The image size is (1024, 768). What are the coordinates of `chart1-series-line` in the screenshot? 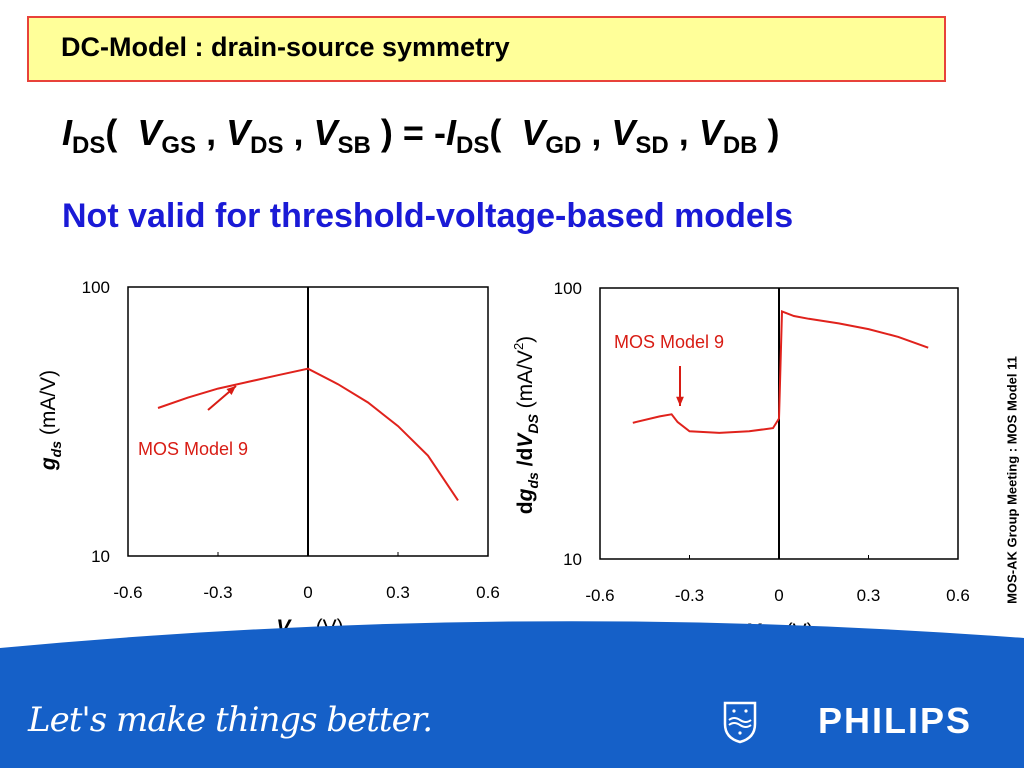 It's located at (308, 434).